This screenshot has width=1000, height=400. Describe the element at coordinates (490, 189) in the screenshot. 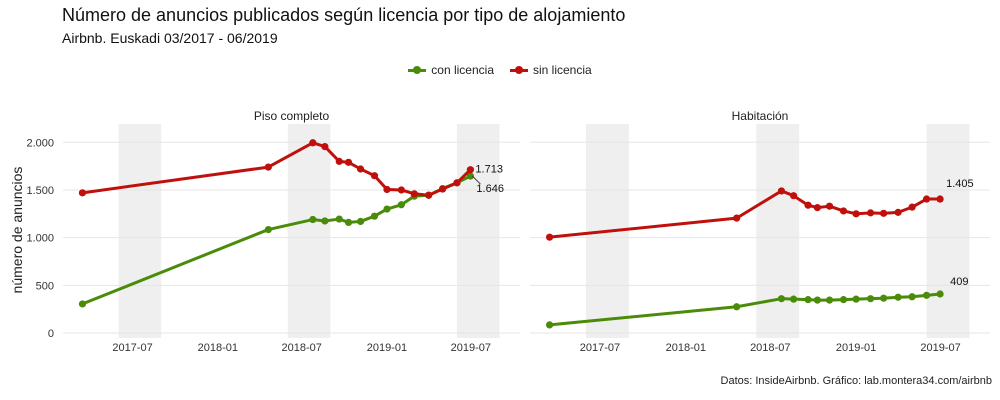

I see `end-label-con-licencia: 1.646` at that location.